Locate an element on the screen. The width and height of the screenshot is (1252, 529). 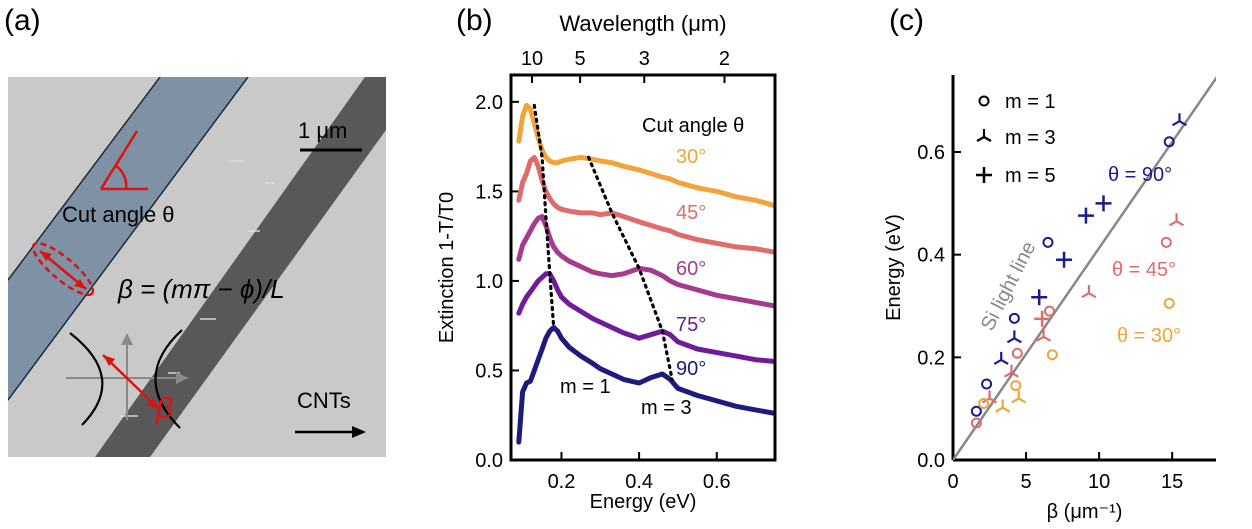
series-label: 45° is located at coordinates (691, 213).